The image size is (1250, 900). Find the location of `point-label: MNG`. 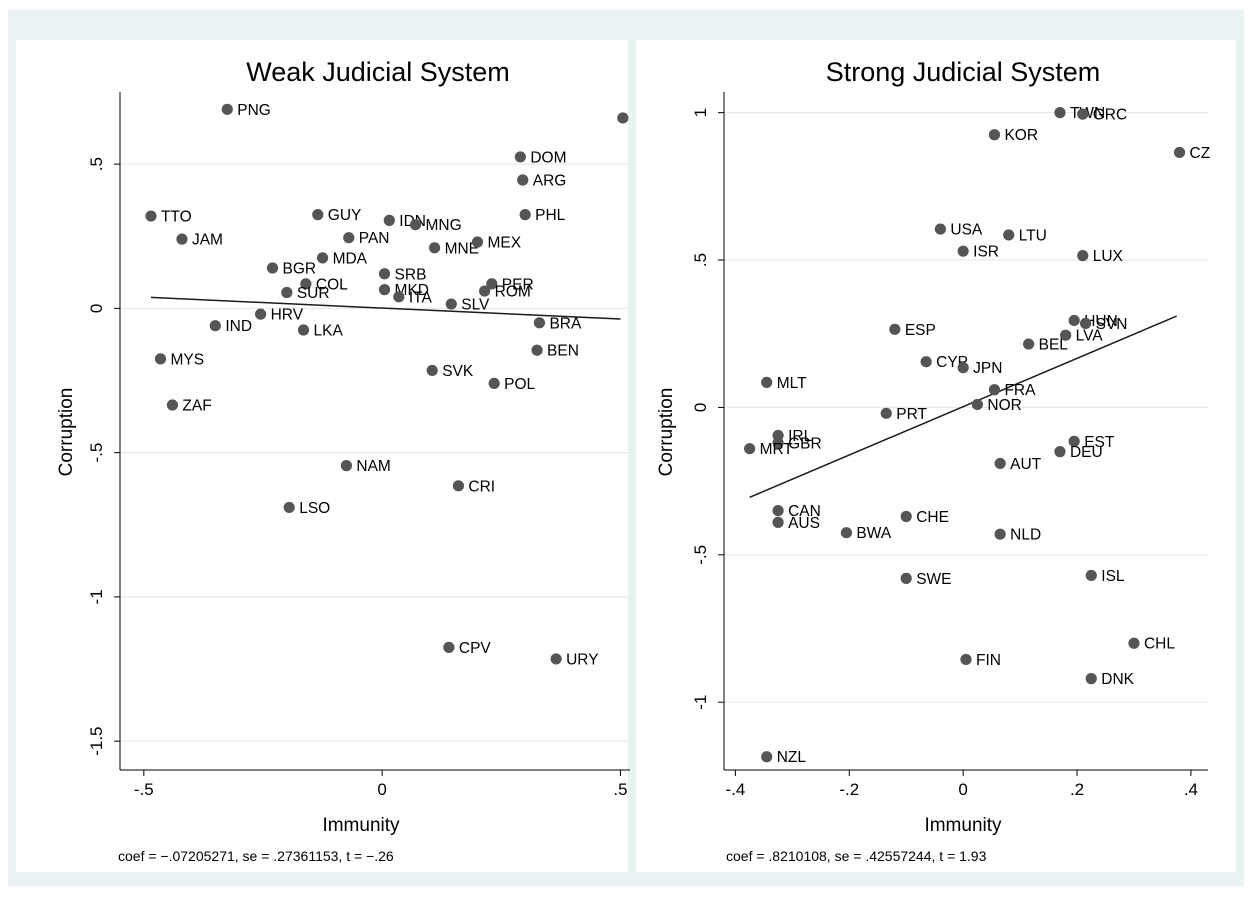

point-label: MNG is located at coordinates (444, 225).